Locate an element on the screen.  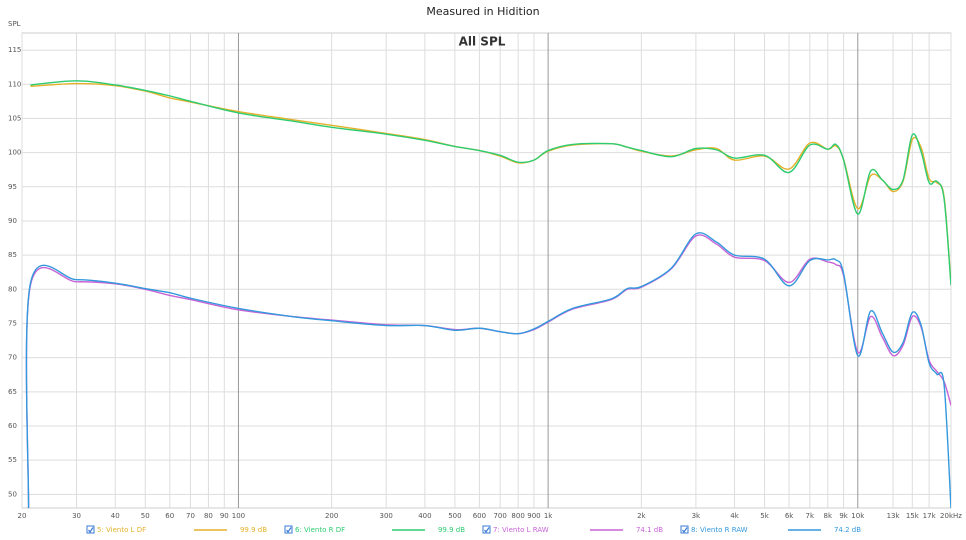
x-tick-label: 20kHz is located at coordinates (951, 516).